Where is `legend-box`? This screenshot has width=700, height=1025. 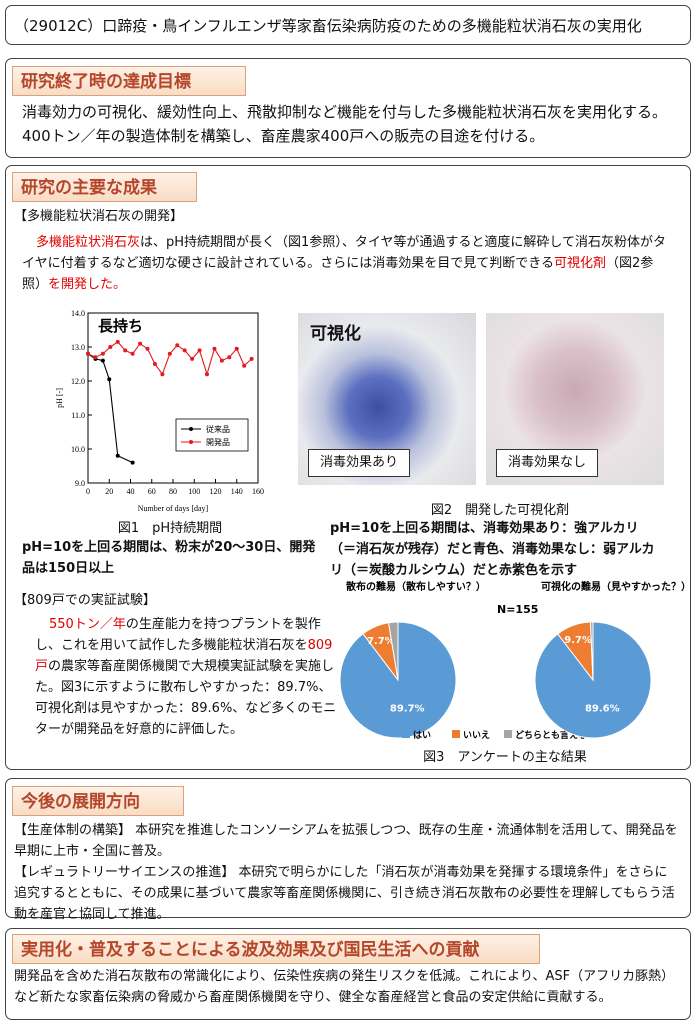 legend-box is located at coordinates (212, 435).